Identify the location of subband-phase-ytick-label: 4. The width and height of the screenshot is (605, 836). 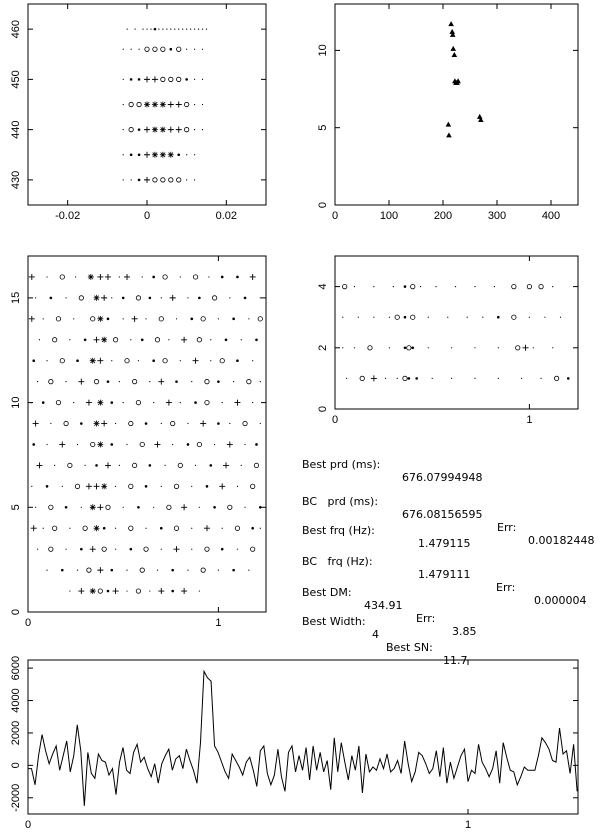
(323, 287).